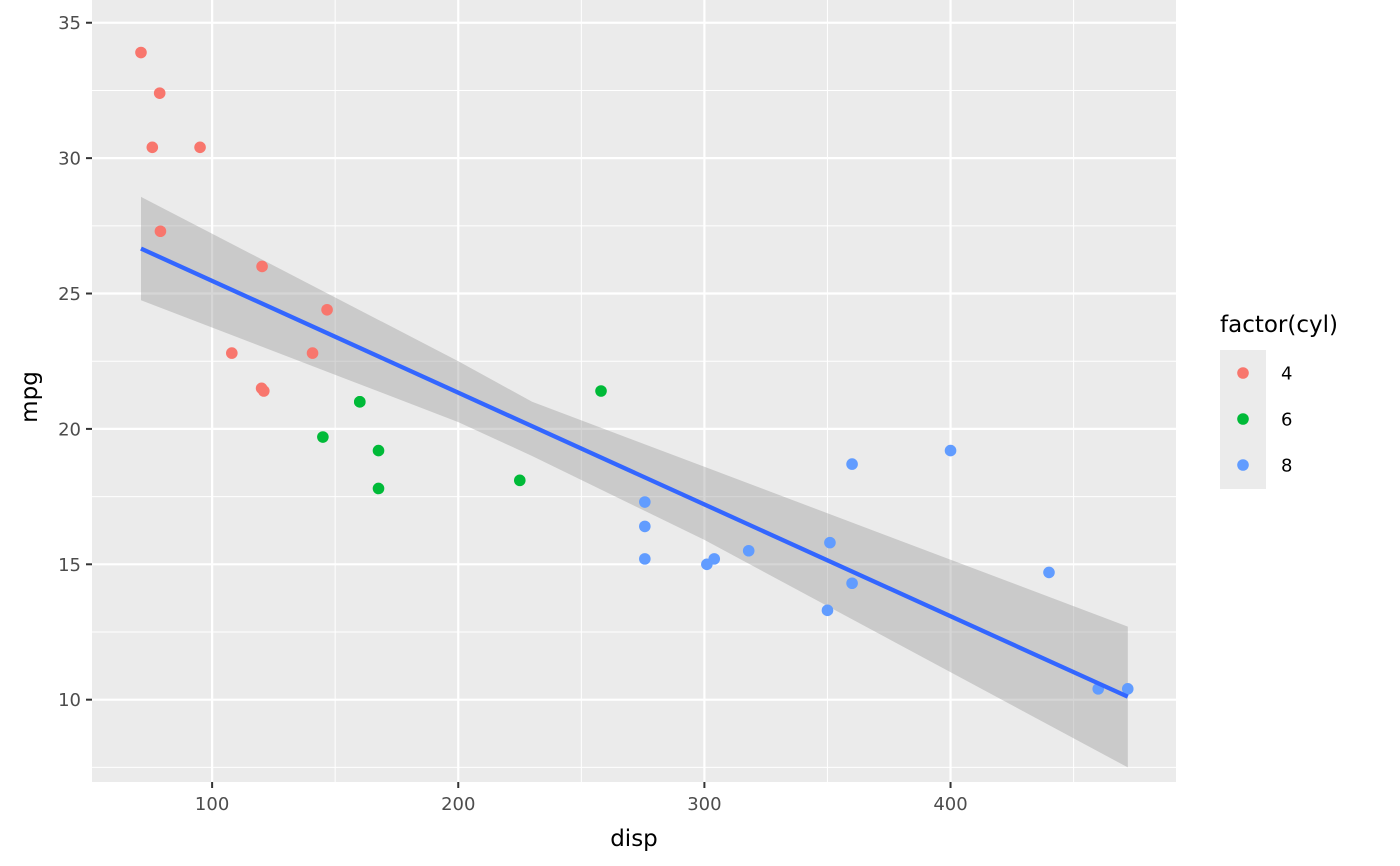  I want to click on y-tick-label: 10, so click(69, 700).